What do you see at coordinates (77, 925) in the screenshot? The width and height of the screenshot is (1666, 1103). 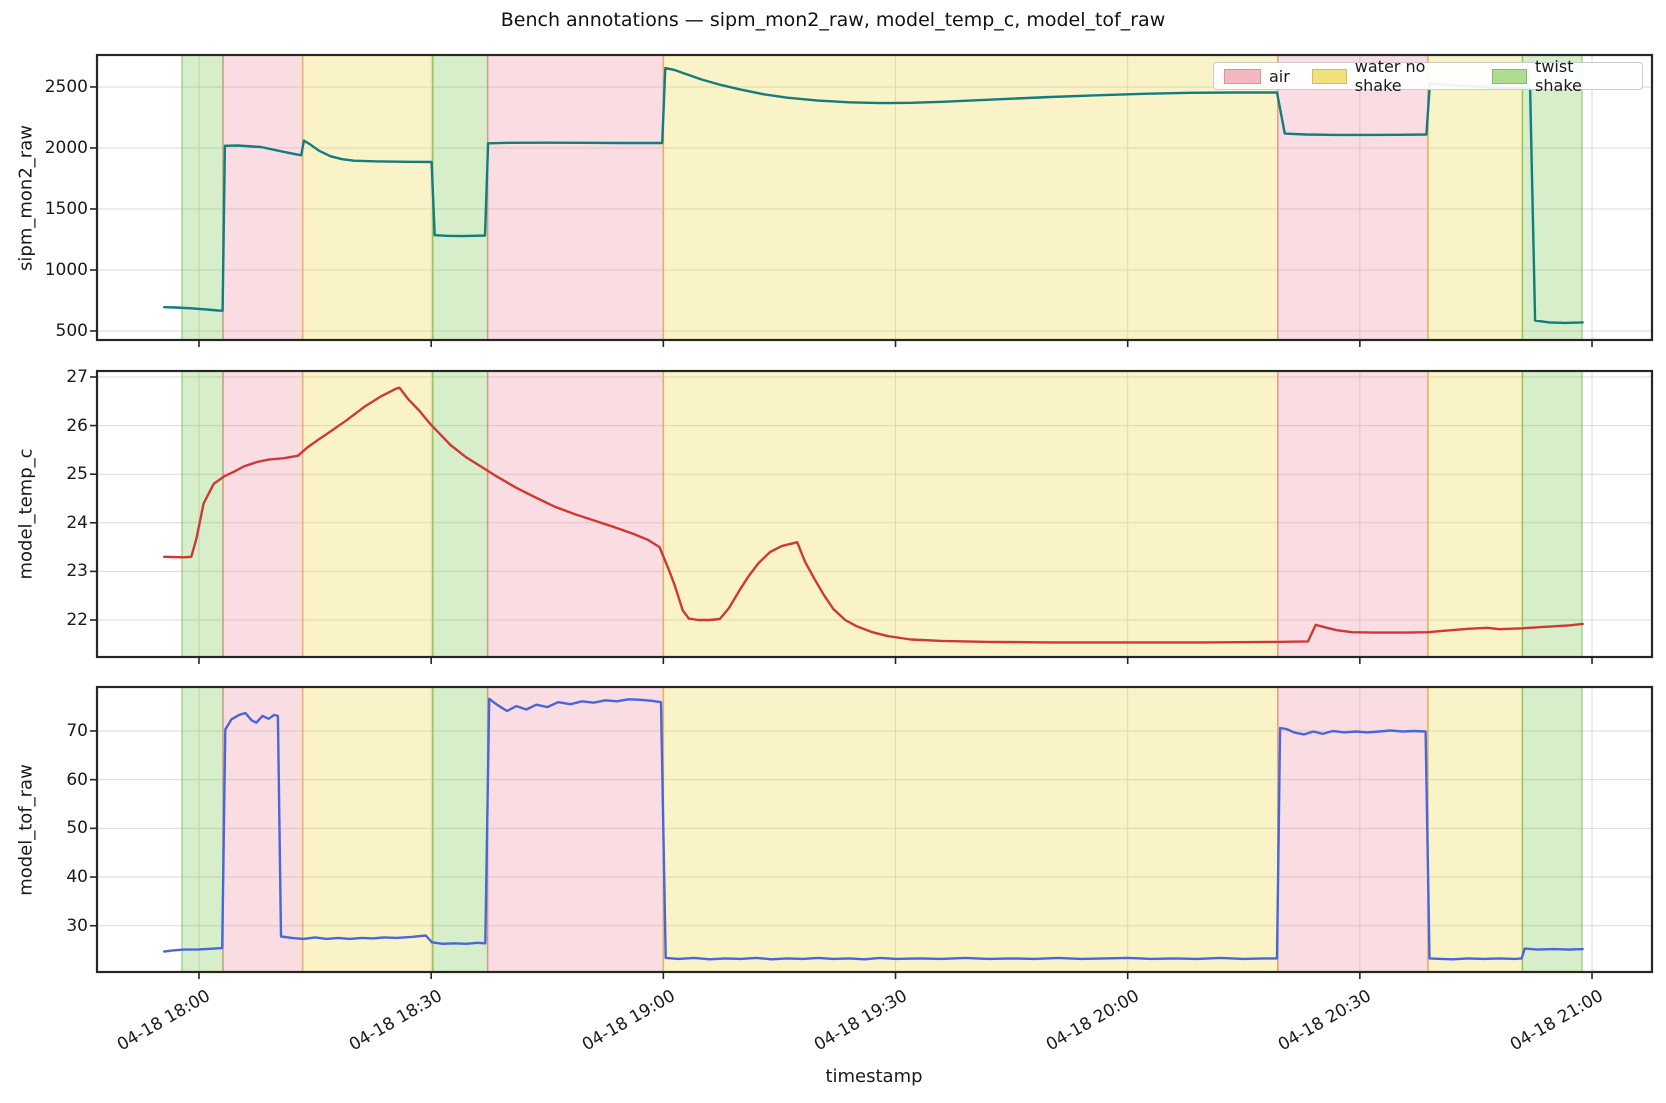 I see `y-tick-label: 30` at bounding box center [77, 925].